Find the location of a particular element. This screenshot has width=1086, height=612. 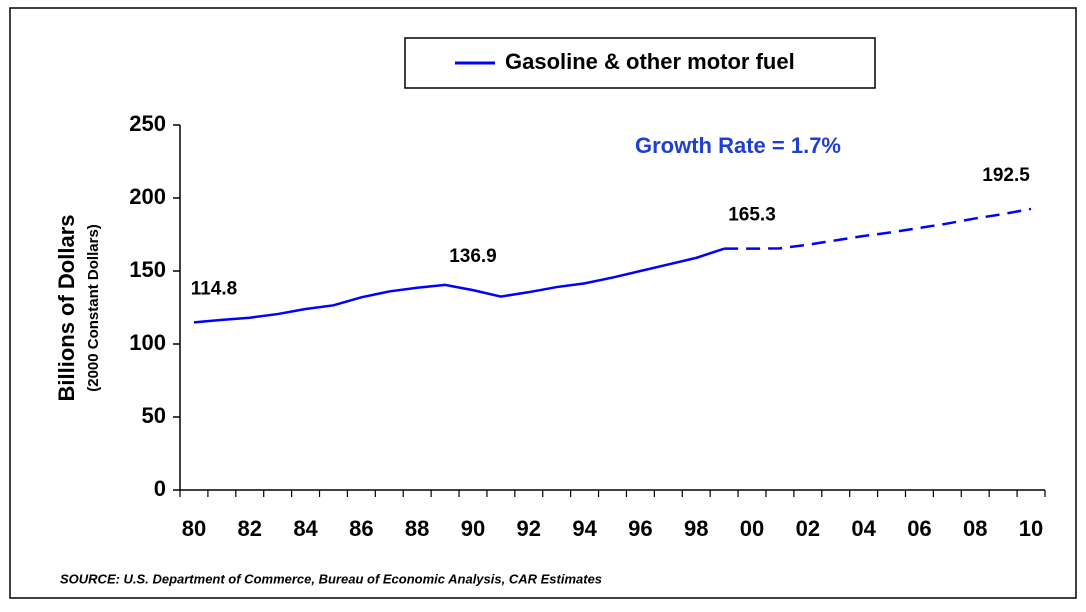

line-actual is located at coordinates (459, 285).